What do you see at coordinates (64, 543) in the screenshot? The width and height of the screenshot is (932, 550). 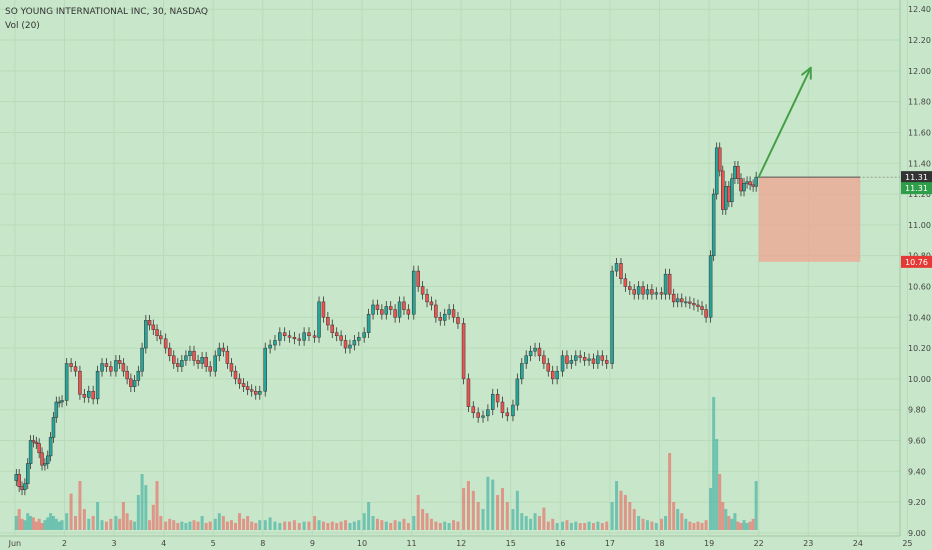 I see `time-tick-label: 2` at bounding box center [64, 543].